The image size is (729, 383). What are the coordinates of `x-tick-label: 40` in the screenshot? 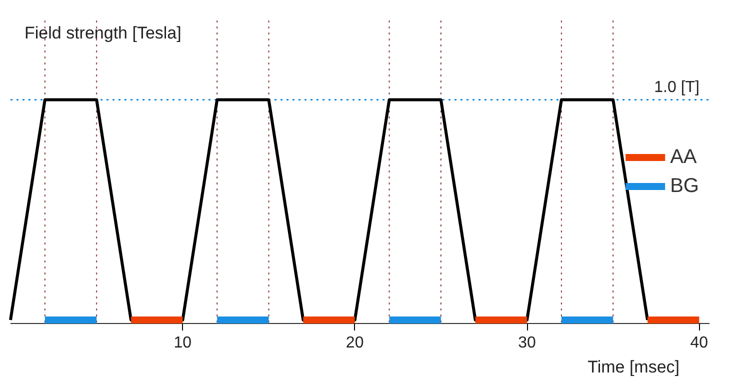 It's located at (699, 343).